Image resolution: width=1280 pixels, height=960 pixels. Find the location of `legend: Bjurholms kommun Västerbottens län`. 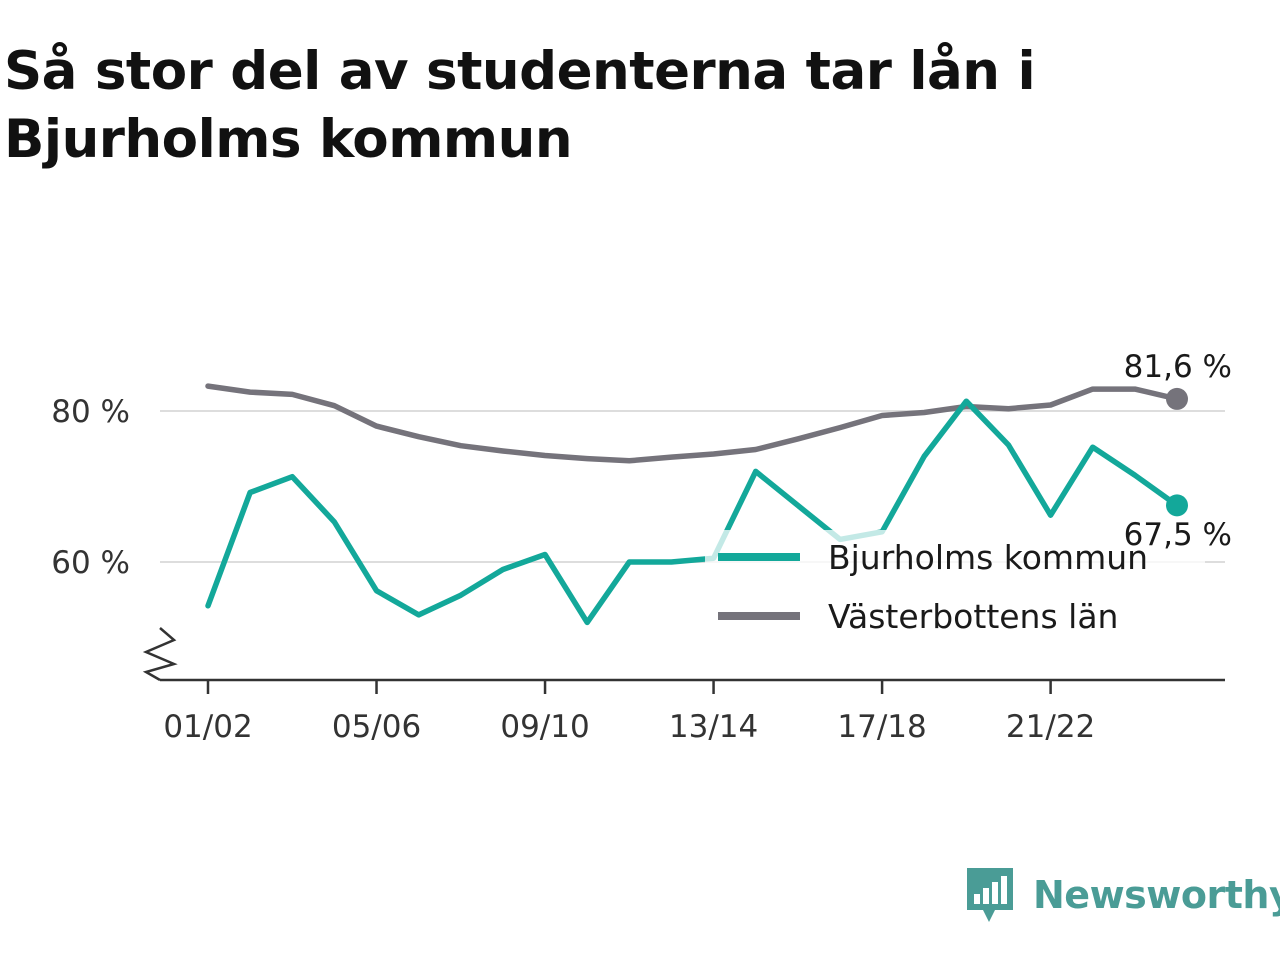

legend: Bjurholms kommun Västerbottens län is located at coordinates (955, 589).